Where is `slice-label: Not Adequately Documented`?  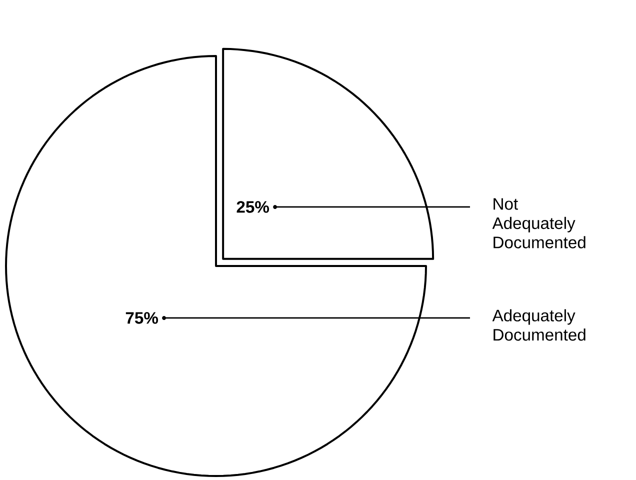 slice-label: Not Adequately Documented is located at coordinates (539, 223).